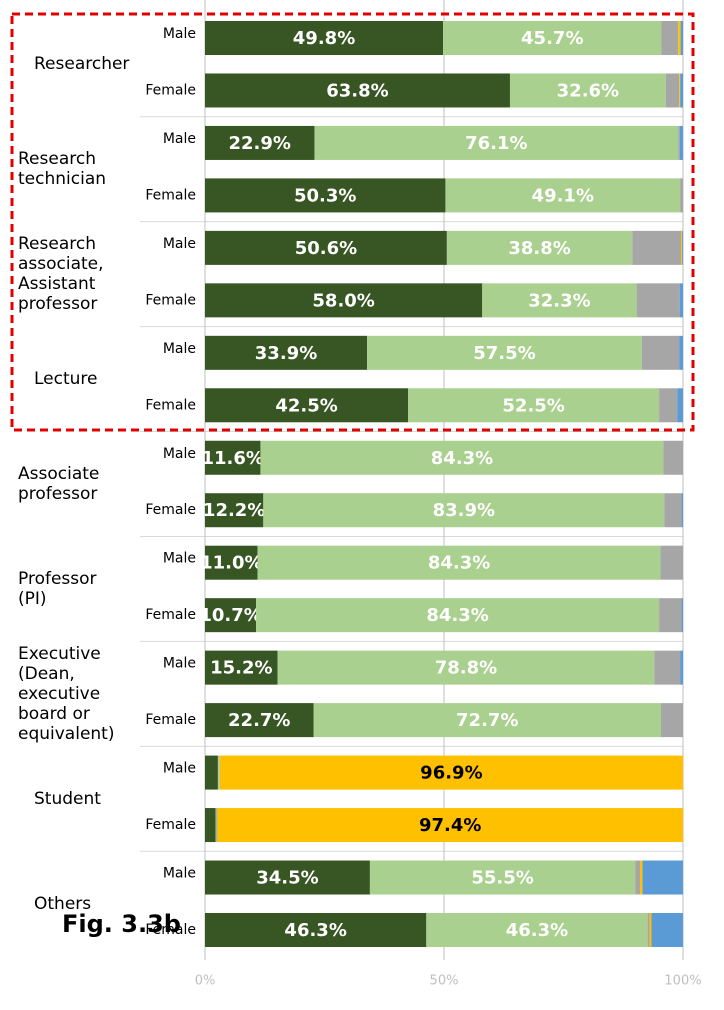 The width and height of the screenshot is (724, 1010). I want to click on group-label: Associate professor, so click(59, 483).